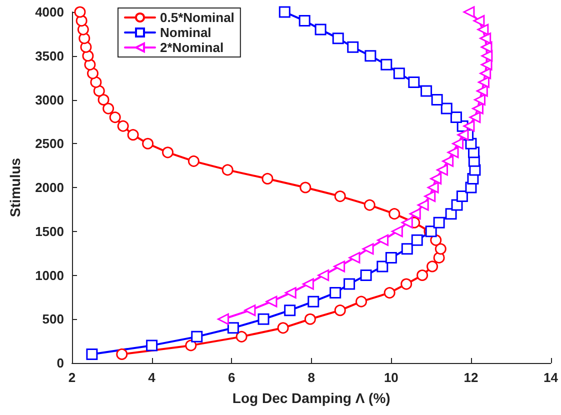 The width and height of the screenshot is (561, 415). I want to click on x-tick-label: 14, so click(551, 377).